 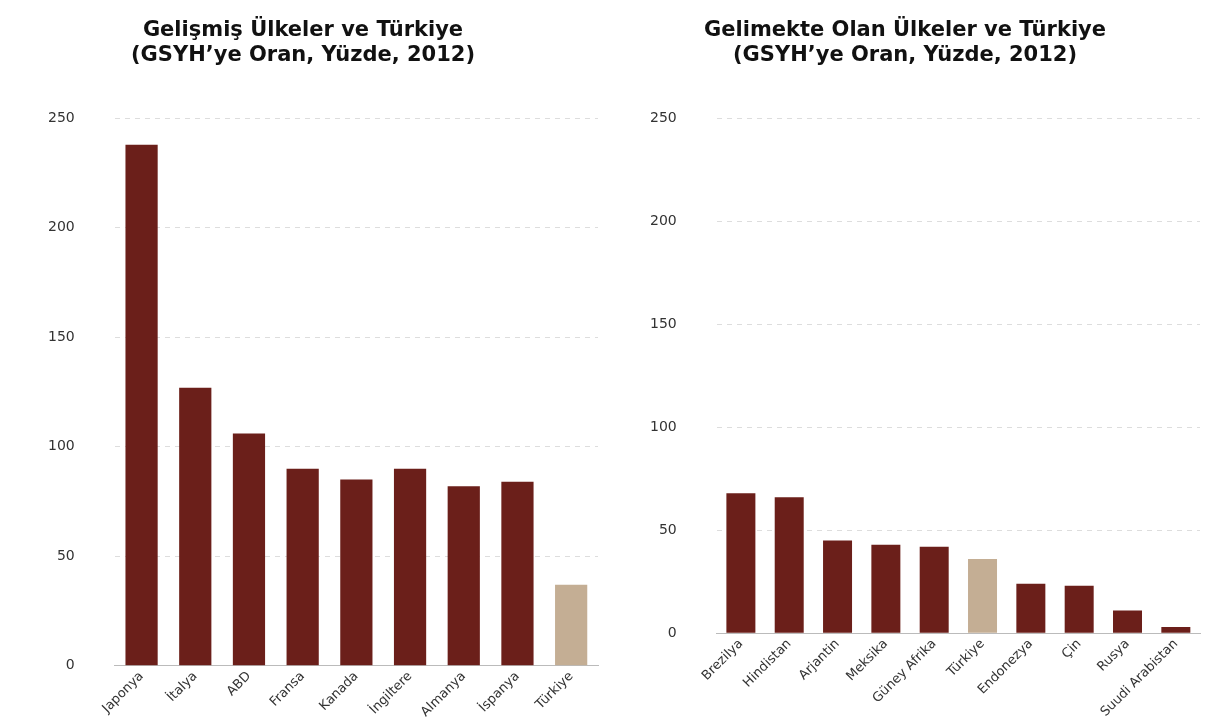 What do you see at coordinates (905, 41) in the screenshot?
I see `chart-title: Gelimekte Olan Ülkeler ve Türkiye (GSYH’ye Oran, Yüzde, 2012)` at bounding box center [905, 41].